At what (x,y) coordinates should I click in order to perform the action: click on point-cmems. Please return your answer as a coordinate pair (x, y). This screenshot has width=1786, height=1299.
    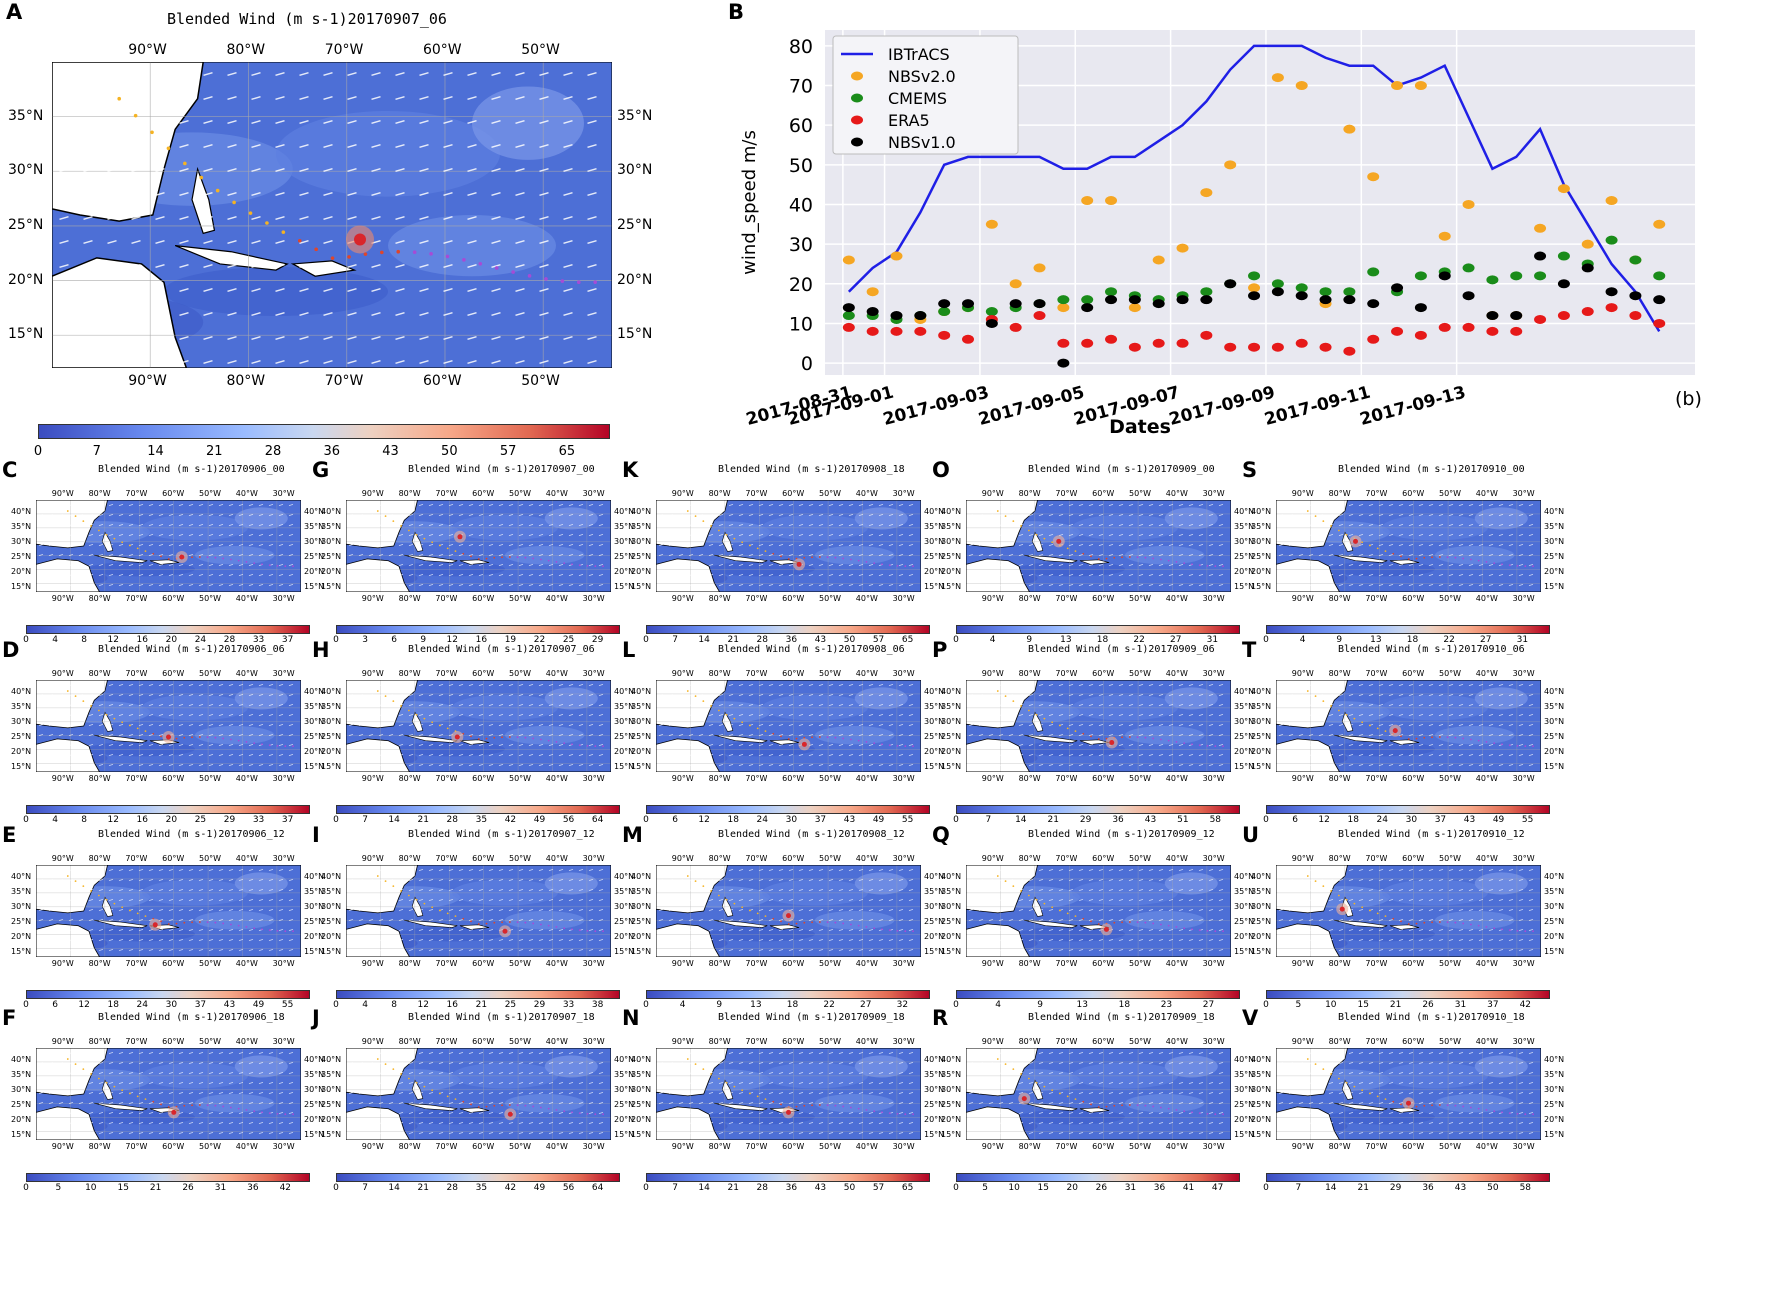
    Looking at the image, I should click on (1373, 272).